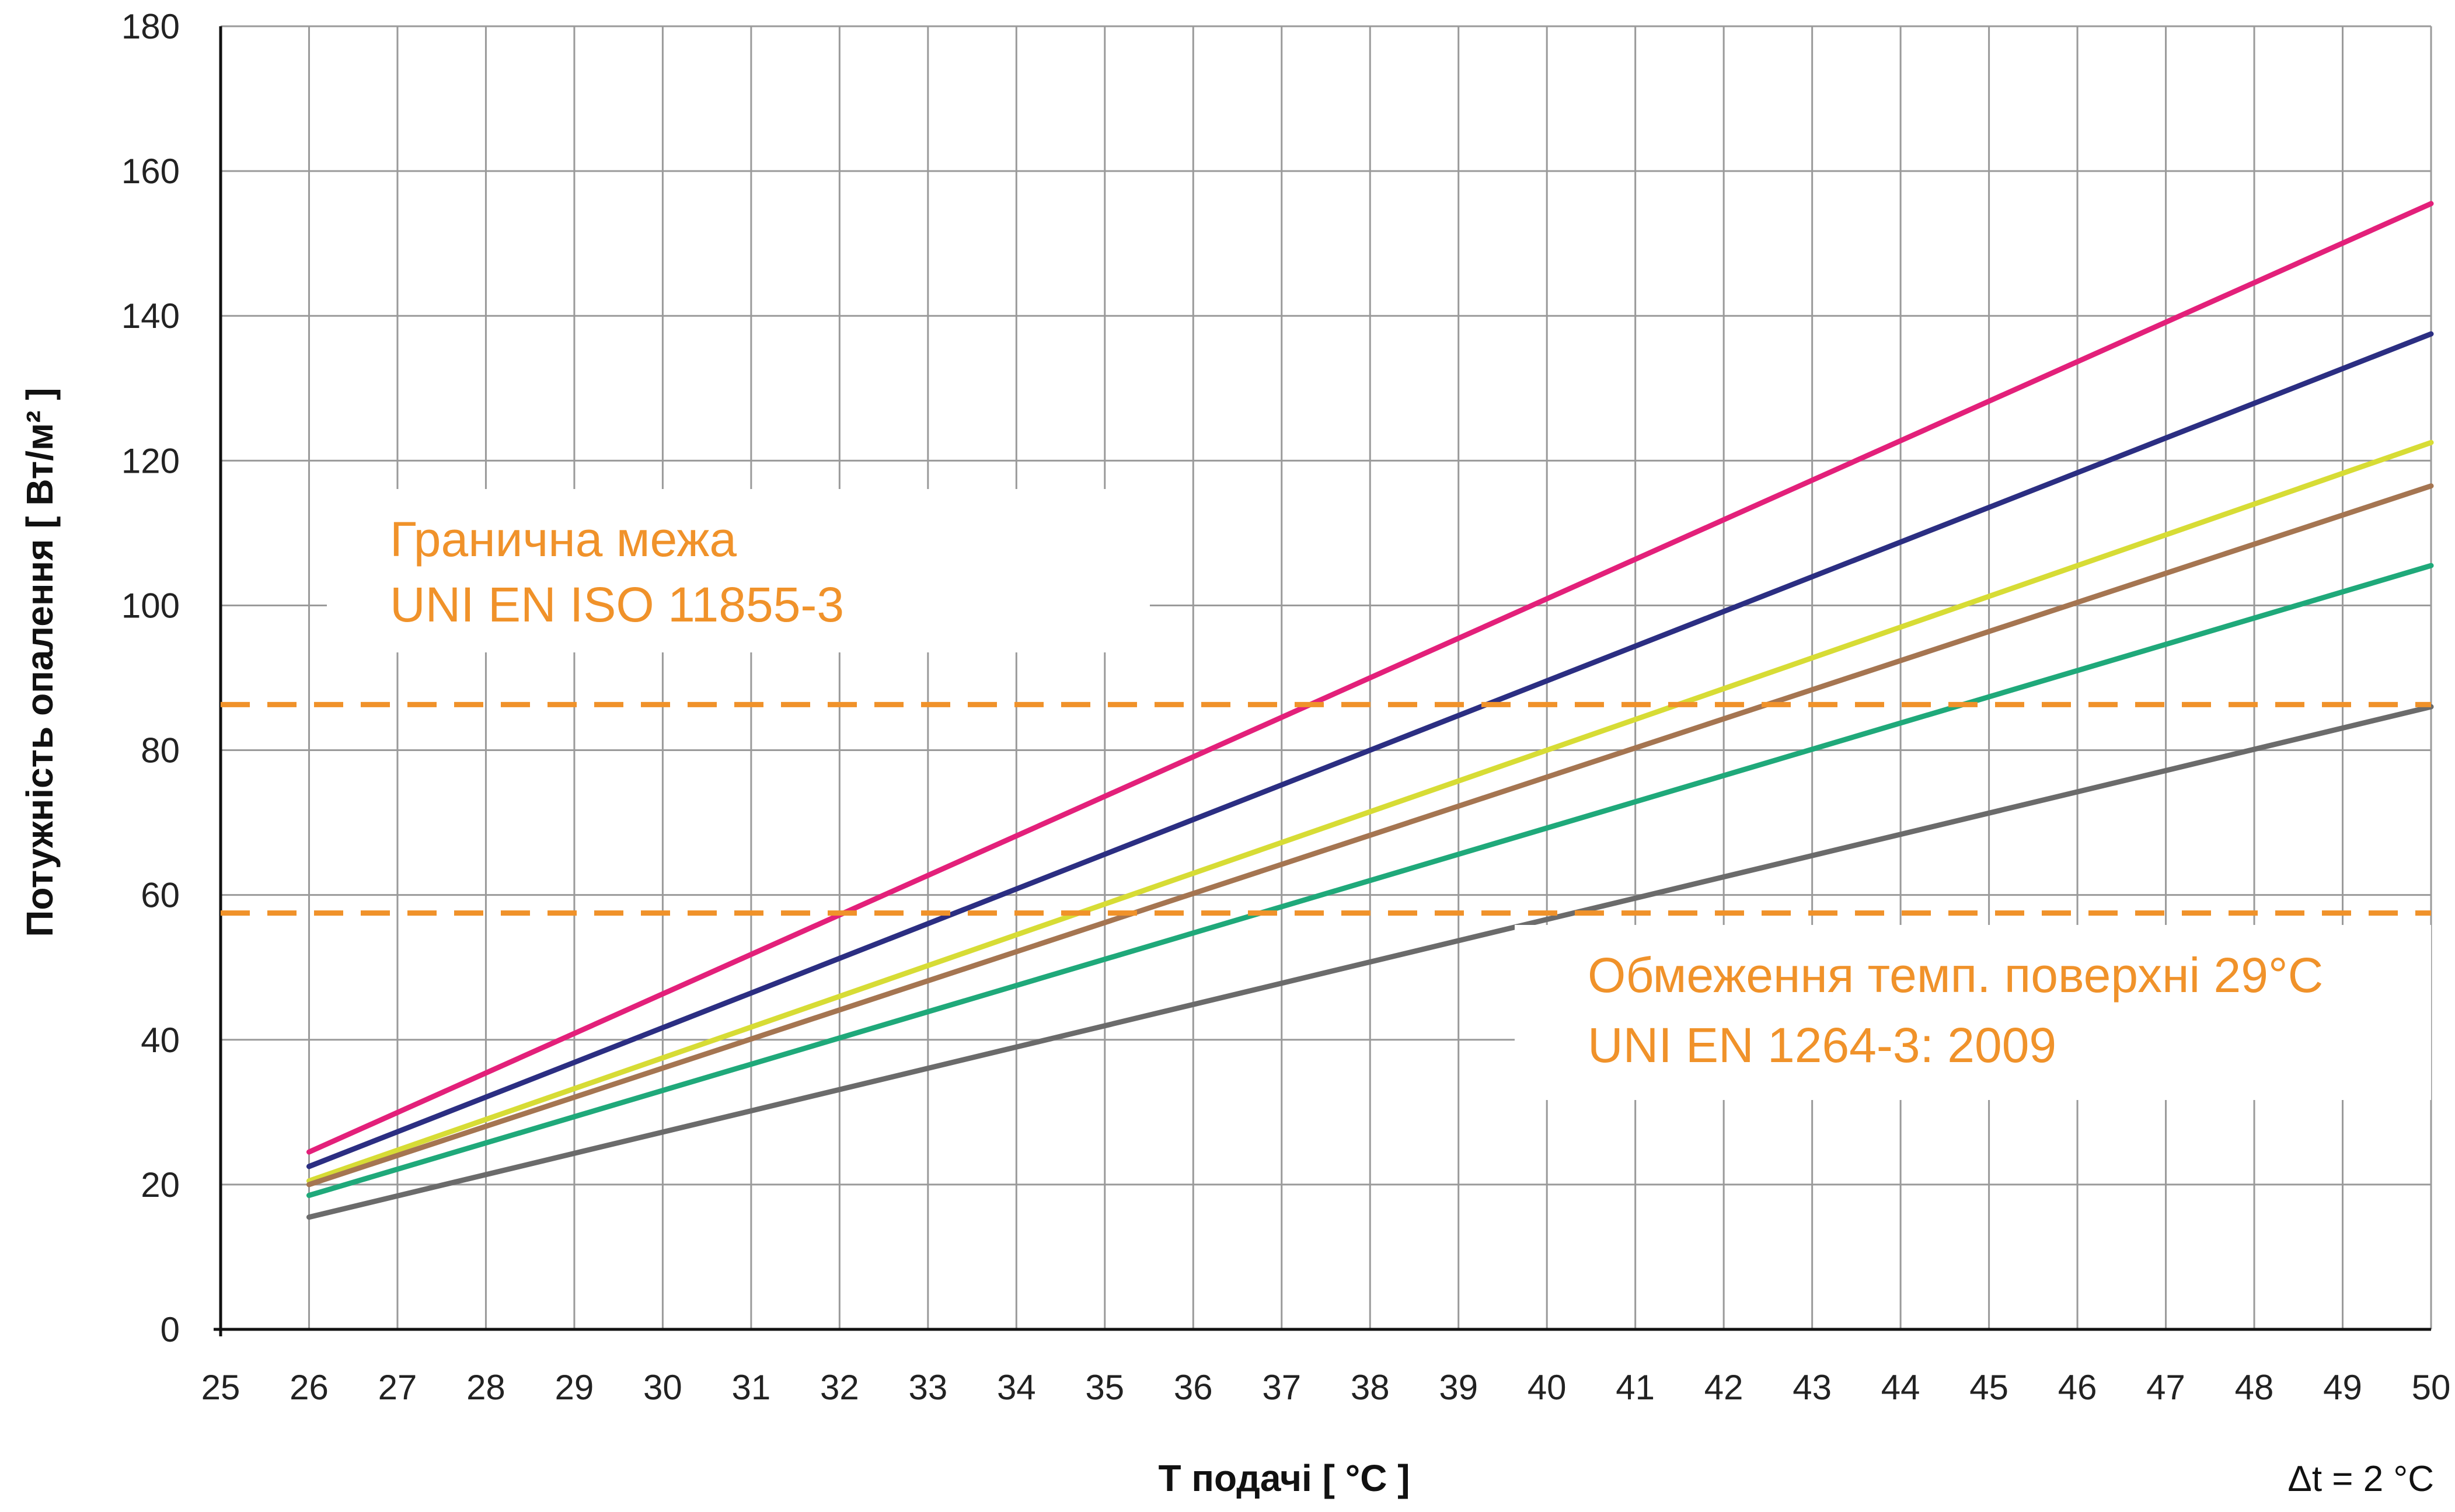 The image size is (2455, 1512). What do you see at coordinates (575, 1388) in the screenshot?
I see `x-tick-label: 29` at bounding box center [575, 1388].